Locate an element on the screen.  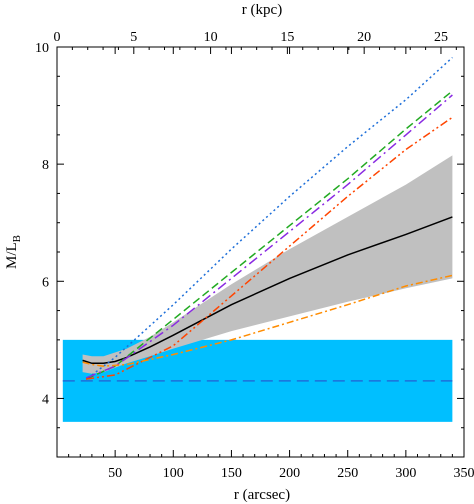
svg-text: M/LB is located at coordinates (13, 252).